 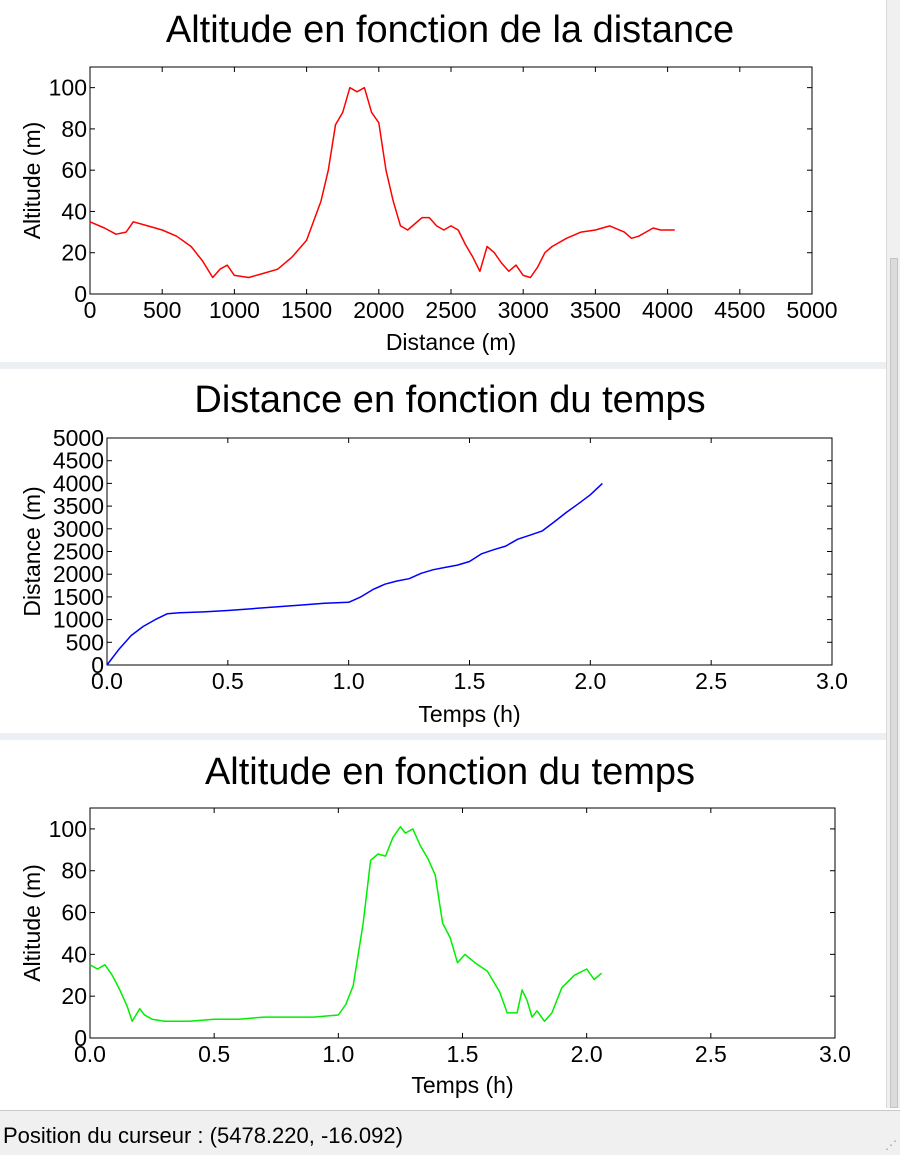 What do you see at coordinates (78, 574) in the screenshot?
I see `y-tick-label: 2000` at bounding box center [78, 574].